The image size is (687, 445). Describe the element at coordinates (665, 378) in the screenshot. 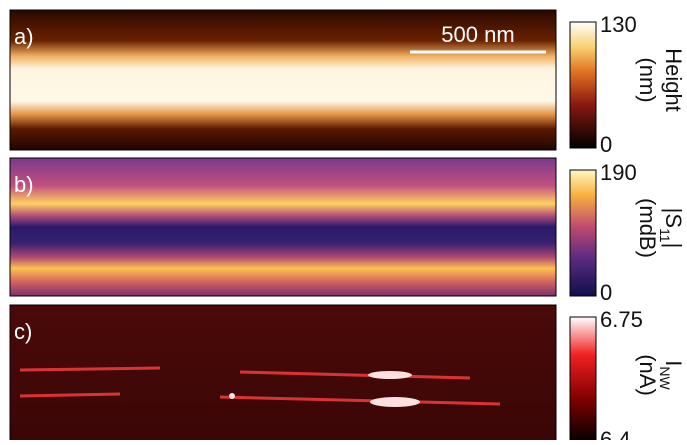

I see `subscript: NW` at that location.